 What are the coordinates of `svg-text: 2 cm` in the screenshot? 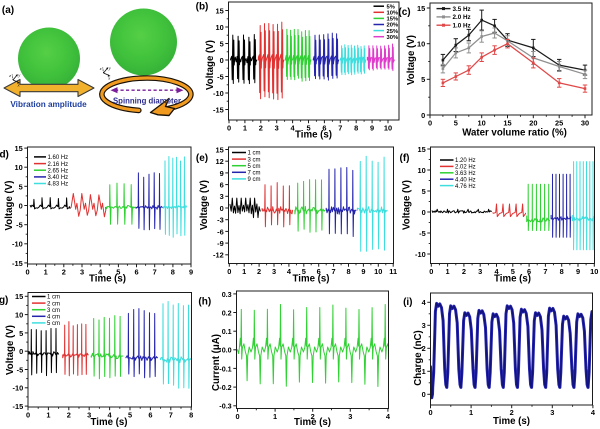 It's located at (53, 304).